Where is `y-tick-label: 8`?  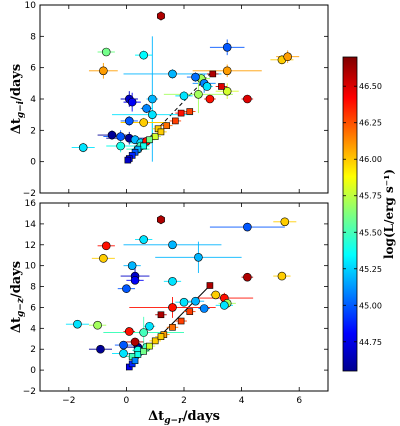
y-tick-label: 8 is located at coordinates (33, 37).